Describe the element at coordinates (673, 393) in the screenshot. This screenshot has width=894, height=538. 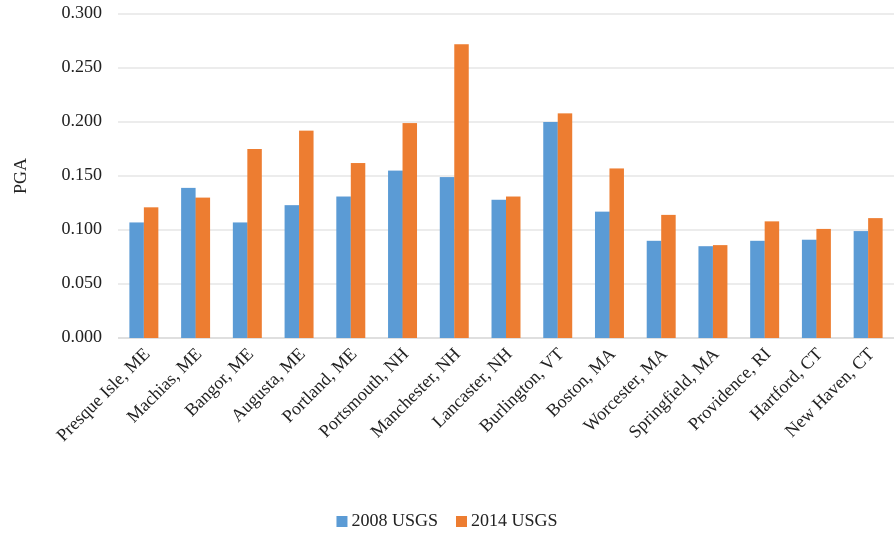
I see `x-tick-label: Springfield, MA` at that location.